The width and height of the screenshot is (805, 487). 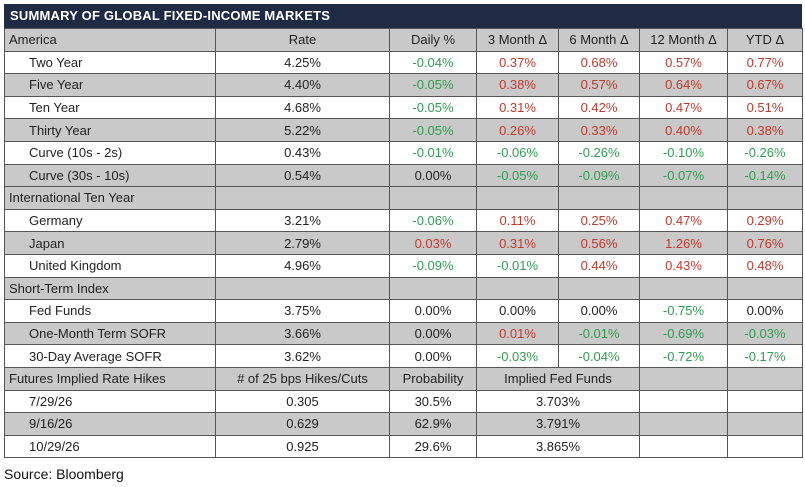 What do you see at coordinates (558, 401) in the screenshot?
I see `futures-implied: 3.703%` at bounding box center [558, 401].